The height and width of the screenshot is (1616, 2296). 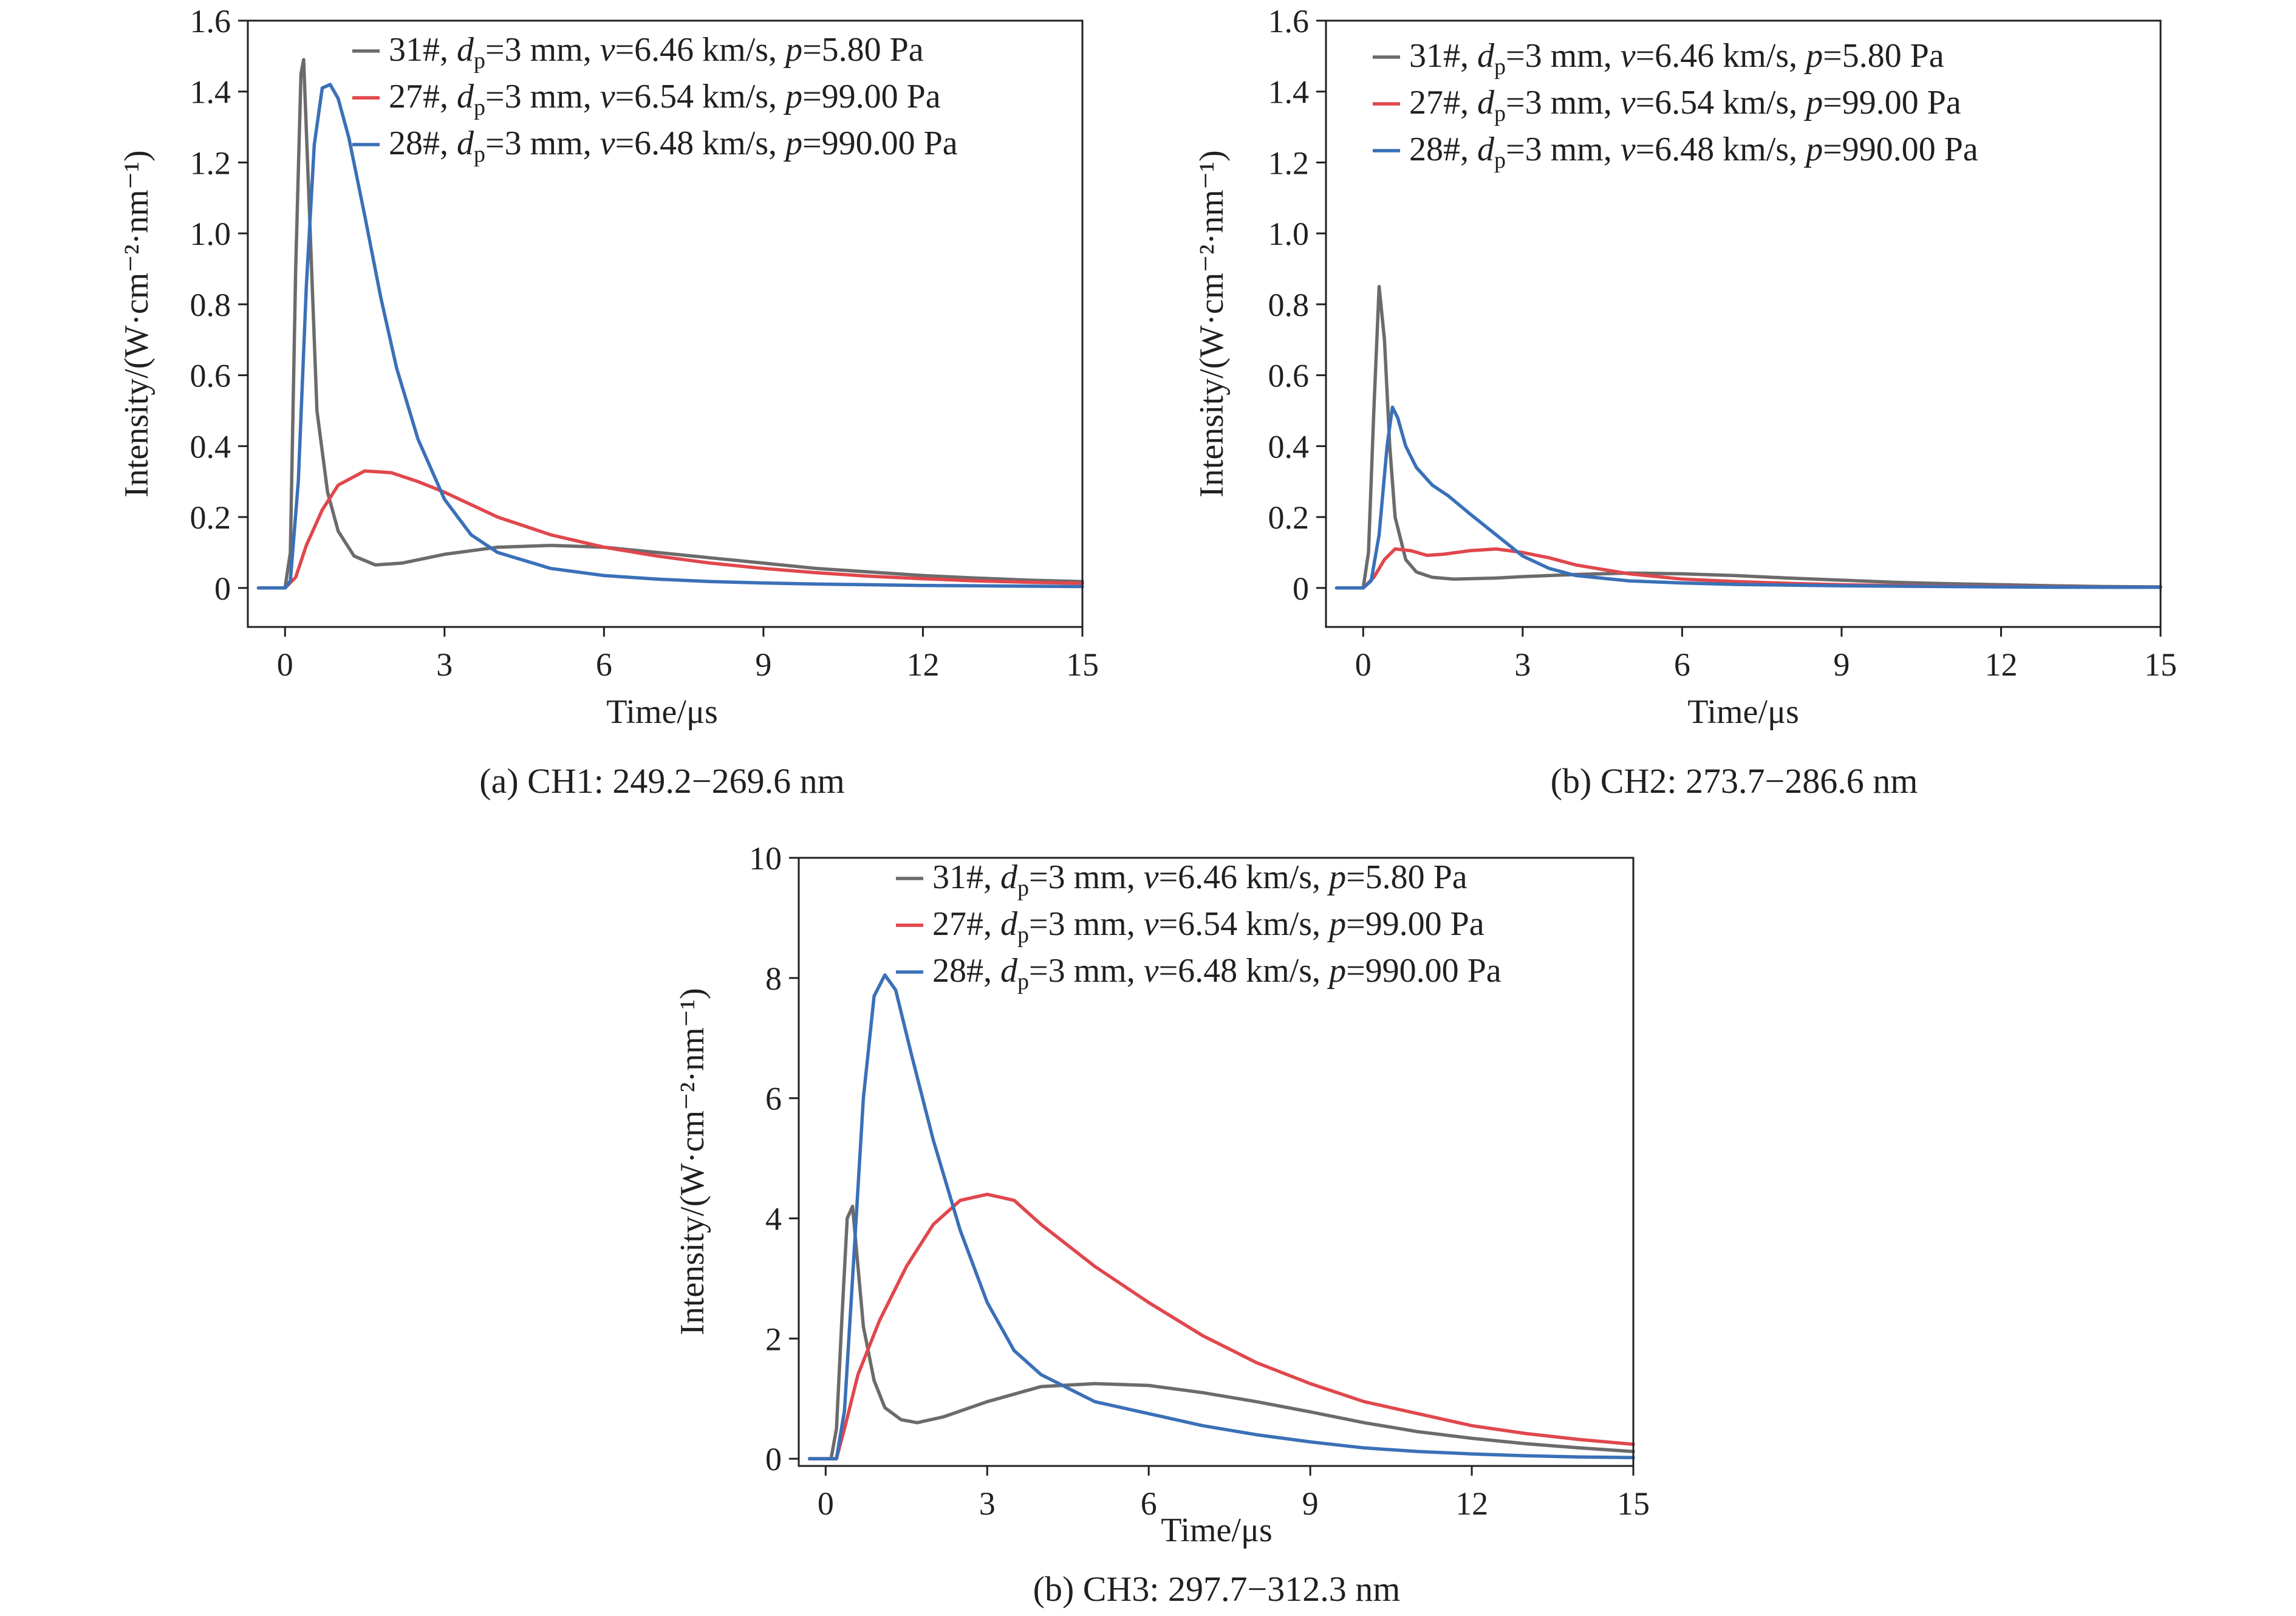 What do you see at coordinates (661, 781) in the screenshot?
I see `panel-caption: (a) CH1: 249.2−269.6 nm` at bounding box center [661, 781].